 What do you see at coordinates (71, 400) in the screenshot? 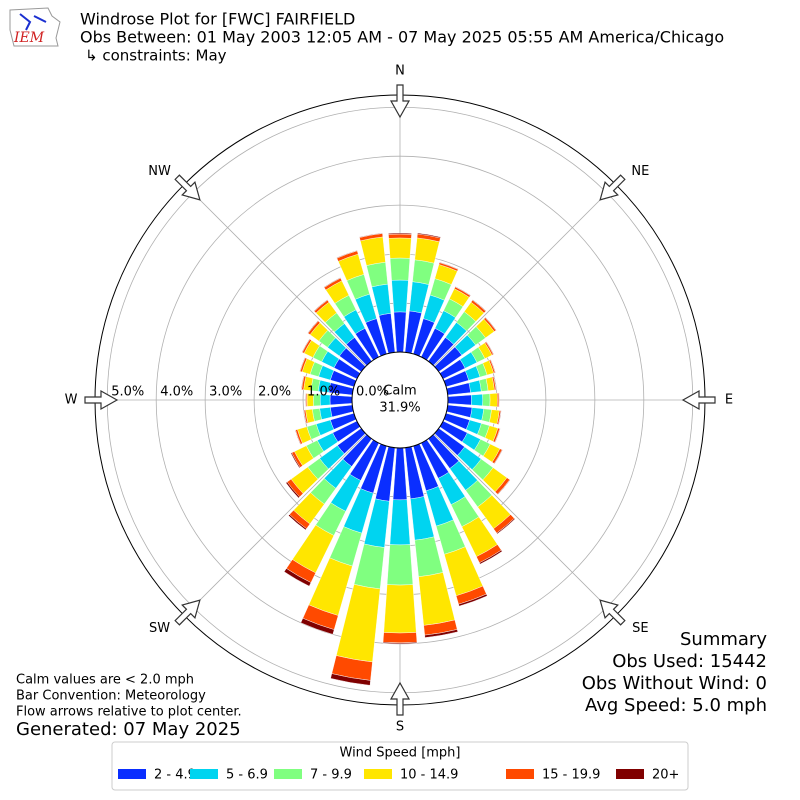
I see `compass-label: W` at bounding box center [71, 400].